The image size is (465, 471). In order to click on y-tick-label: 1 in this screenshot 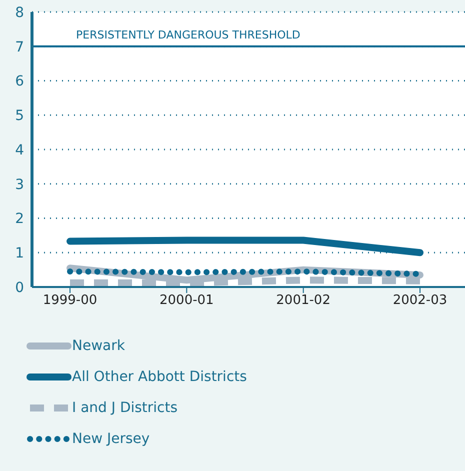, I will do `click(19, 254)`.